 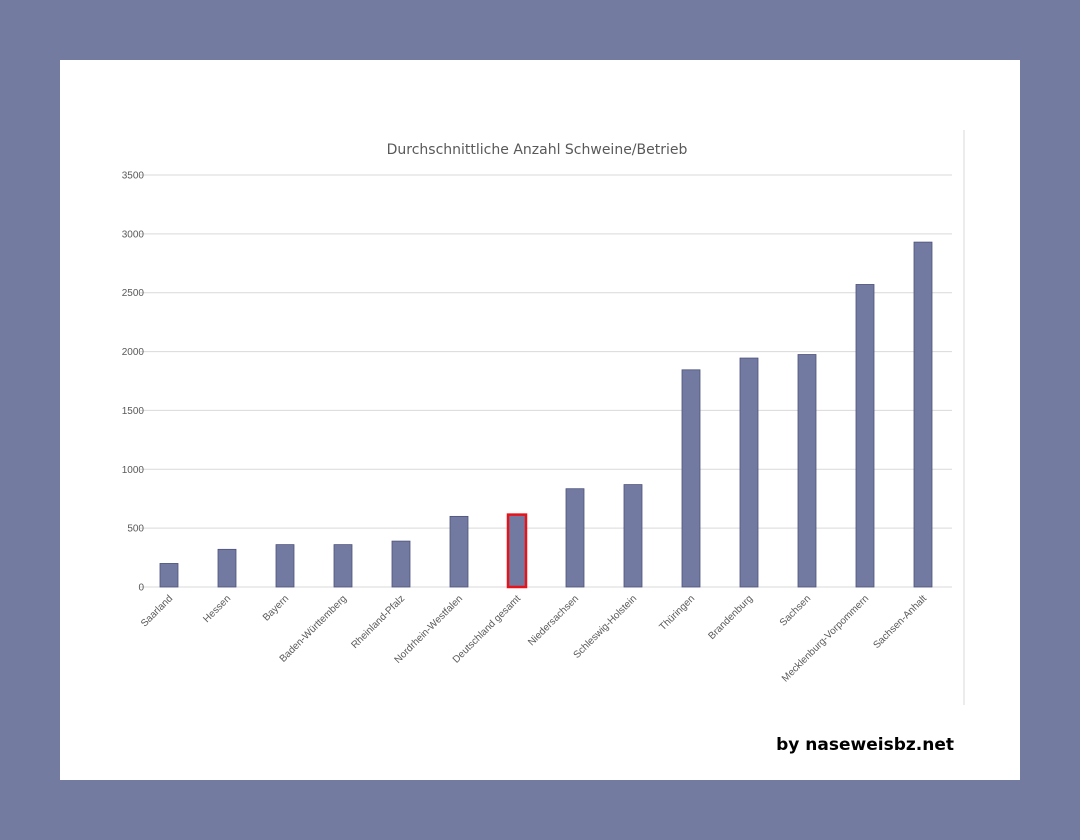 What do you see at coordinates (157, 611) in the screenshot?
I see `x-category-label: Saarland` at bounding box center [157, 611].